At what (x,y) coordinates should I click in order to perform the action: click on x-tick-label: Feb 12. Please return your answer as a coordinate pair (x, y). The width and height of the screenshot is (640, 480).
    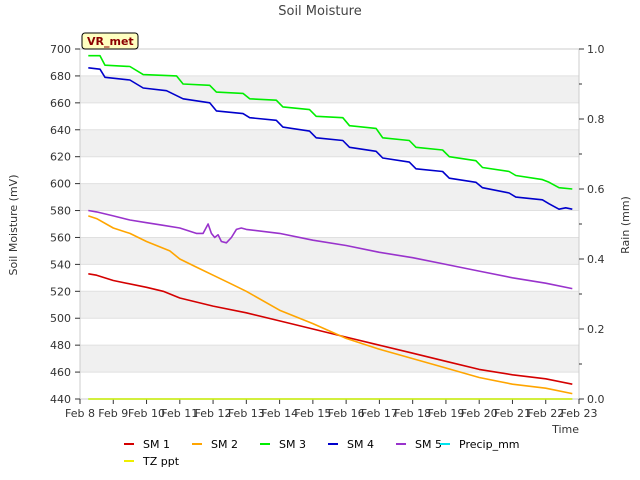
    Looking at the image, I should click on (213, 413).